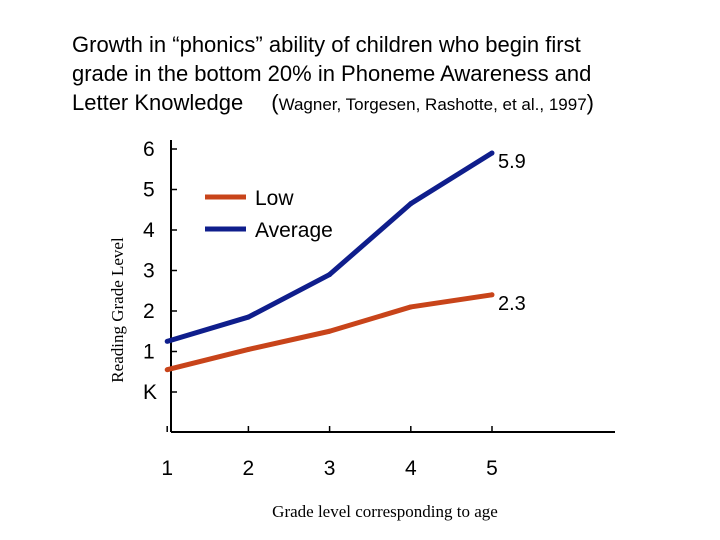  What do you see at coordinates (150, 392) in the screenshot?
I see `y-tick-label: K` at bounding box center [150, 392].